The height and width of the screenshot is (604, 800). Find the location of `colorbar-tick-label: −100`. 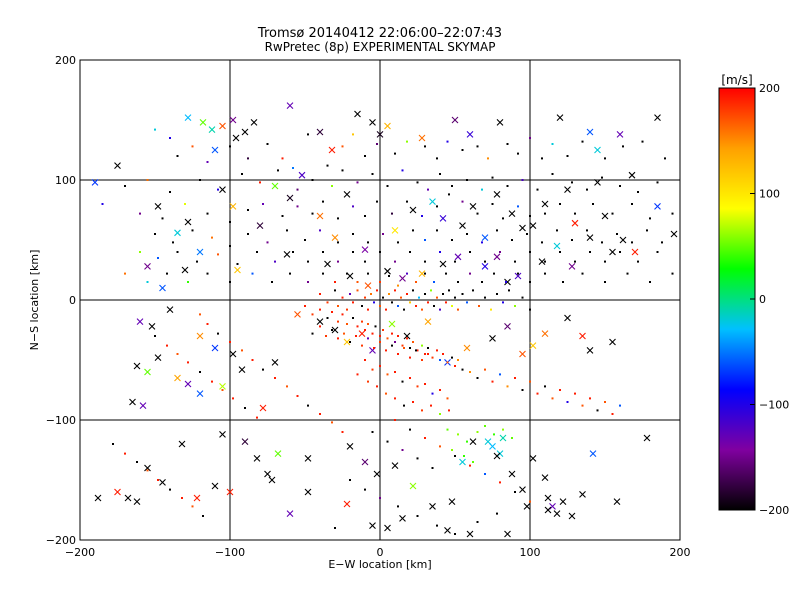

colorbar-tick-label: −100 is located at coordinates (774, 405).